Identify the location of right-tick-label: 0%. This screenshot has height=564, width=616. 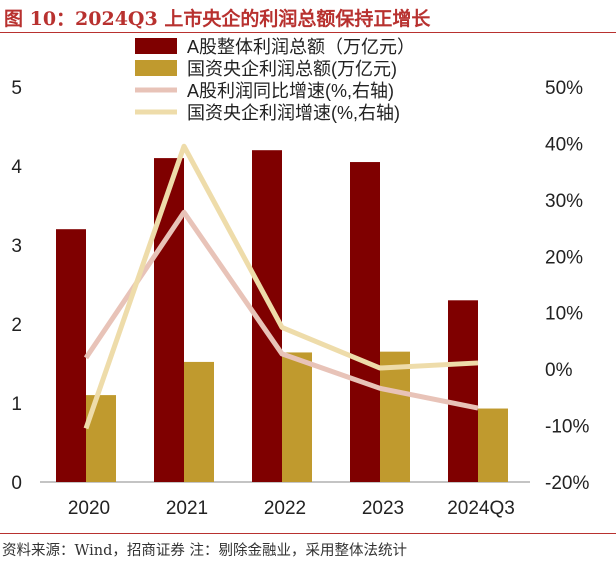
(559, 370).